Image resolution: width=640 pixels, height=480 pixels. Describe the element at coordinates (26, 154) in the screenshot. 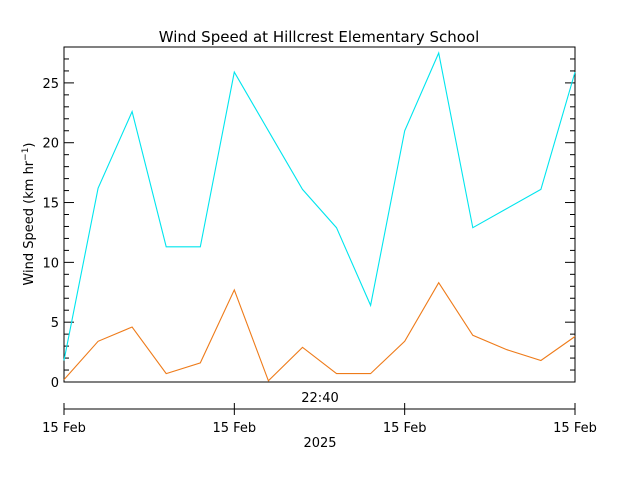

I see `y-axis-label-superscript: −1` at that location.